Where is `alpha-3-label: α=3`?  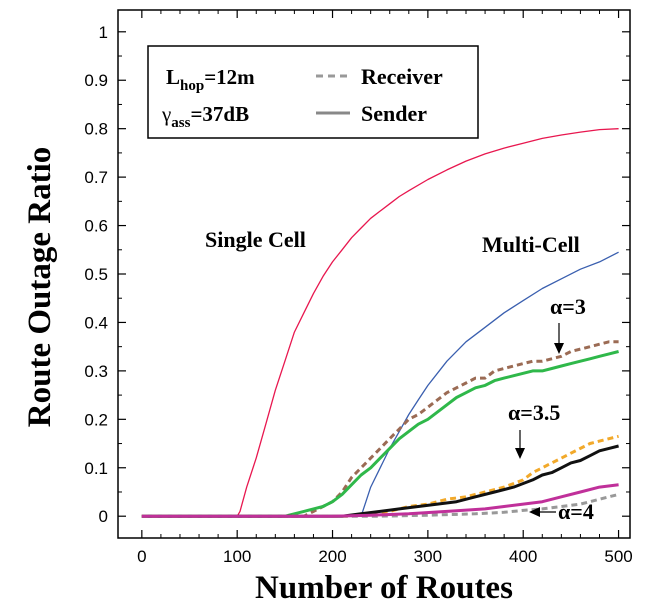
alpha-3-label: α=3 is located at coordinates (568, 306).